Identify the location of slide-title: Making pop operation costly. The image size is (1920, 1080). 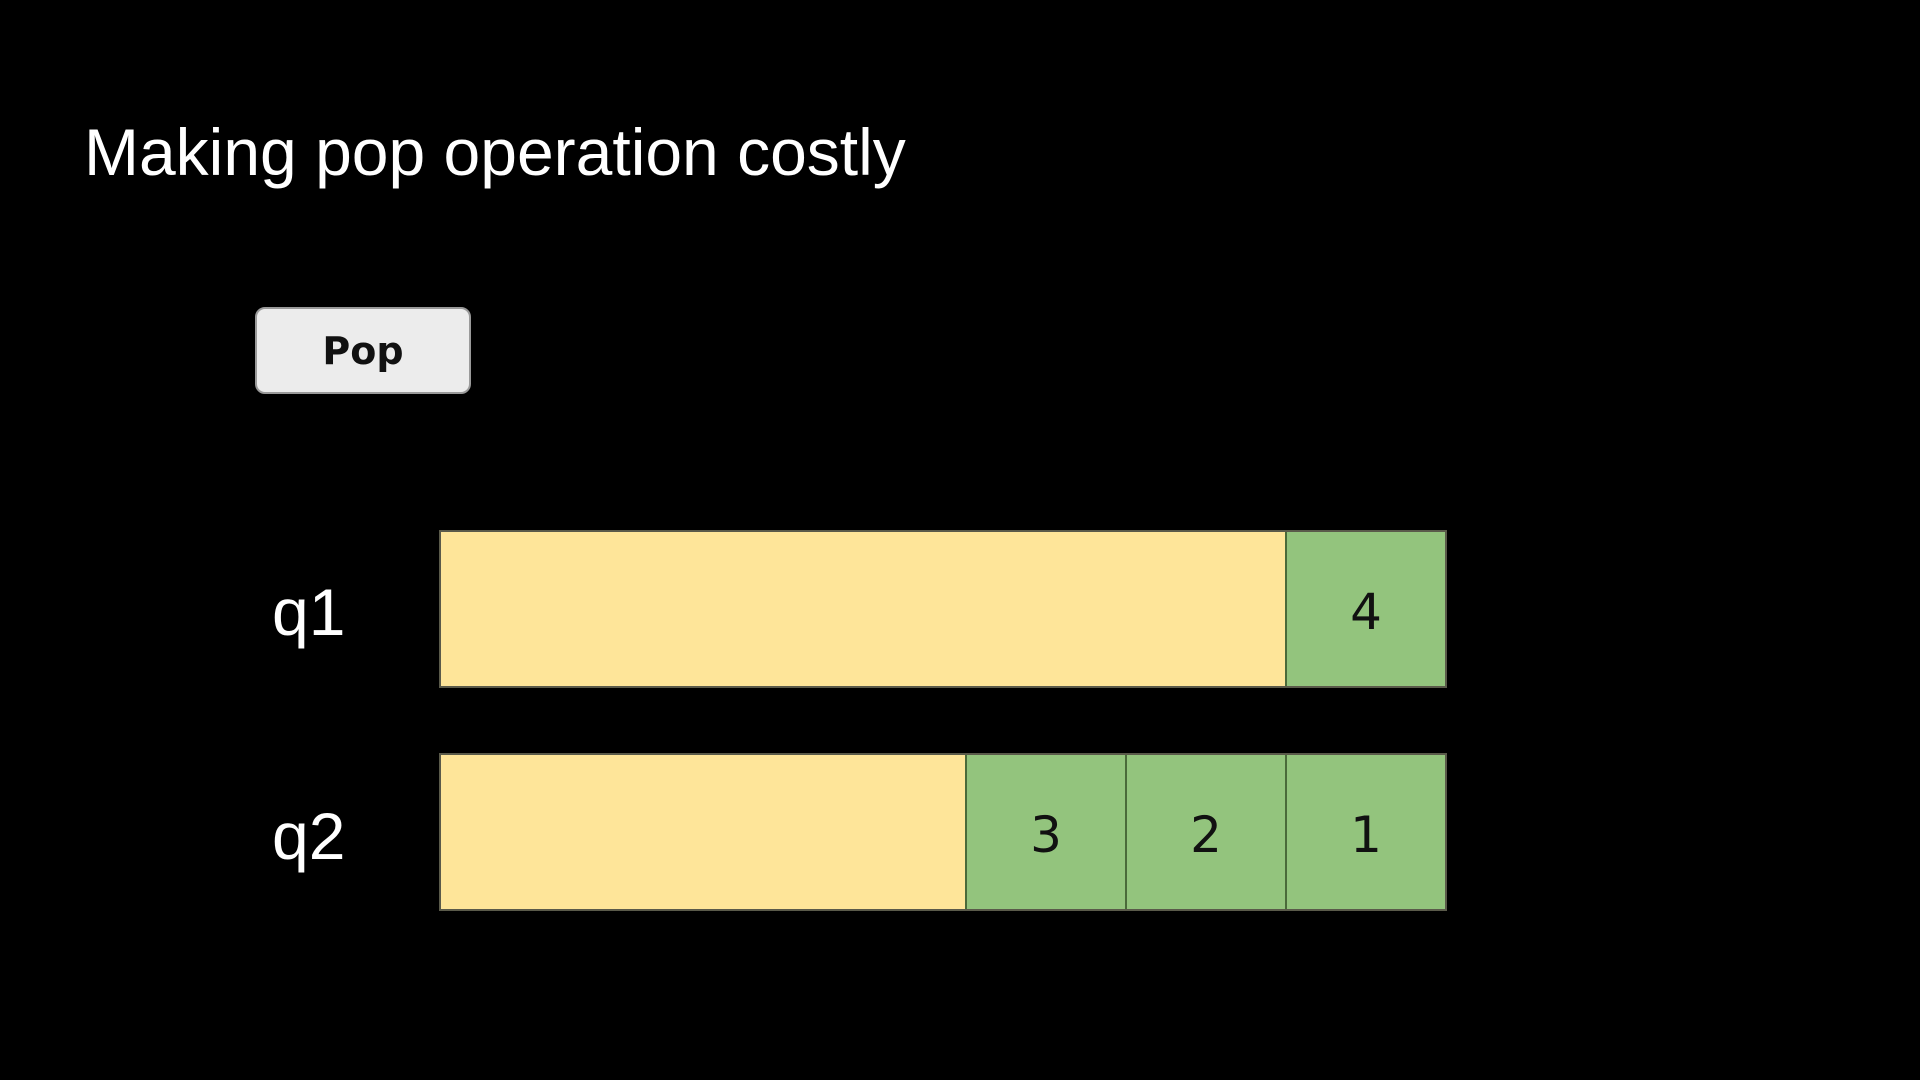
(495, 152).